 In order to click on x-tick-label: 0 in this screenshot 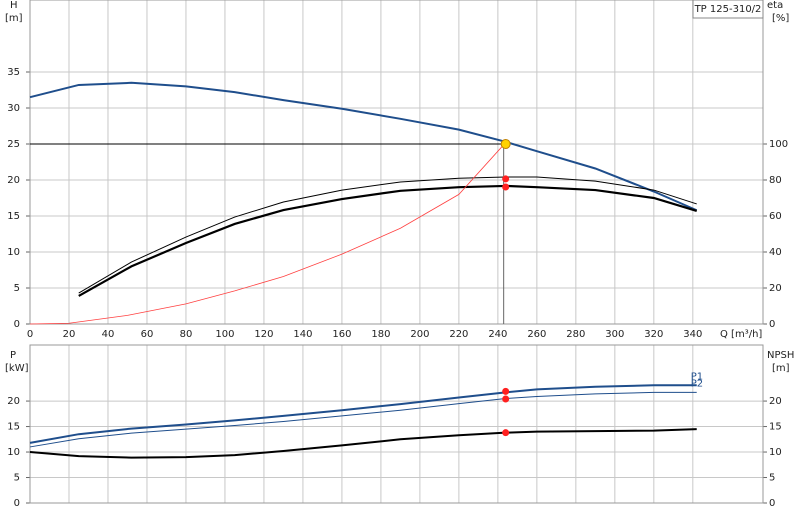, I will do `click(30, 334)`.